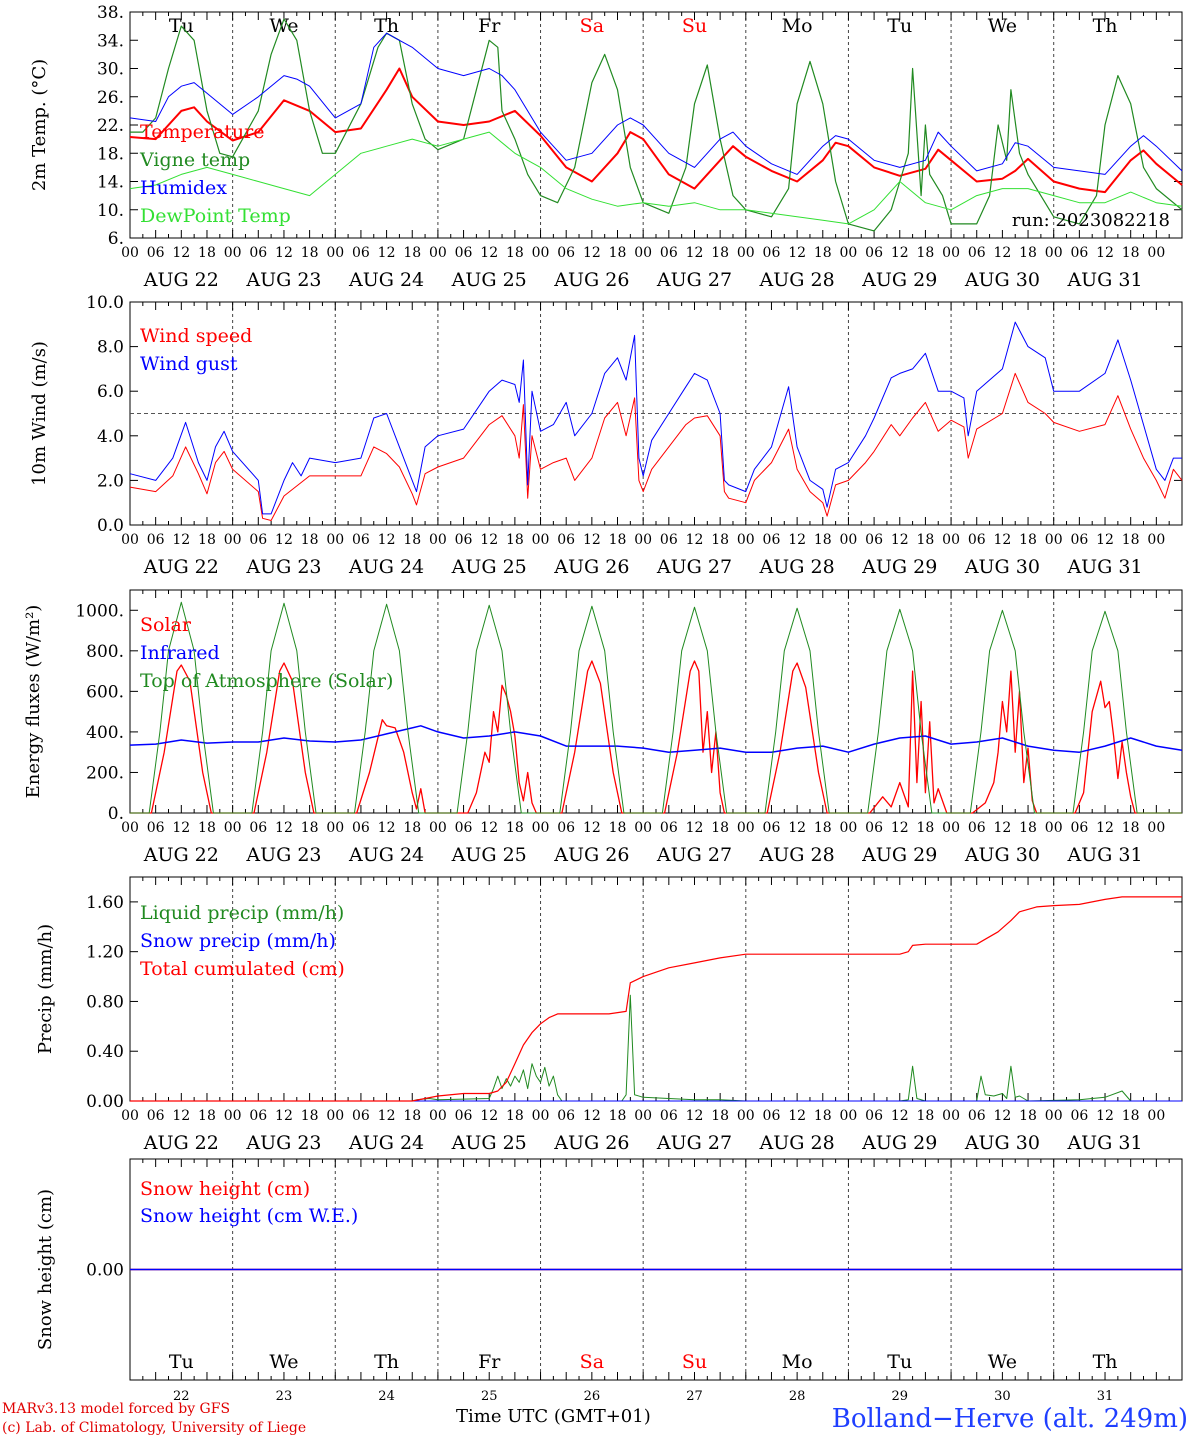  What do you see at coordinates (797, 1143) in the screenshot?
I see `date-label: AUG 28` at bounding box center [797, 1143].